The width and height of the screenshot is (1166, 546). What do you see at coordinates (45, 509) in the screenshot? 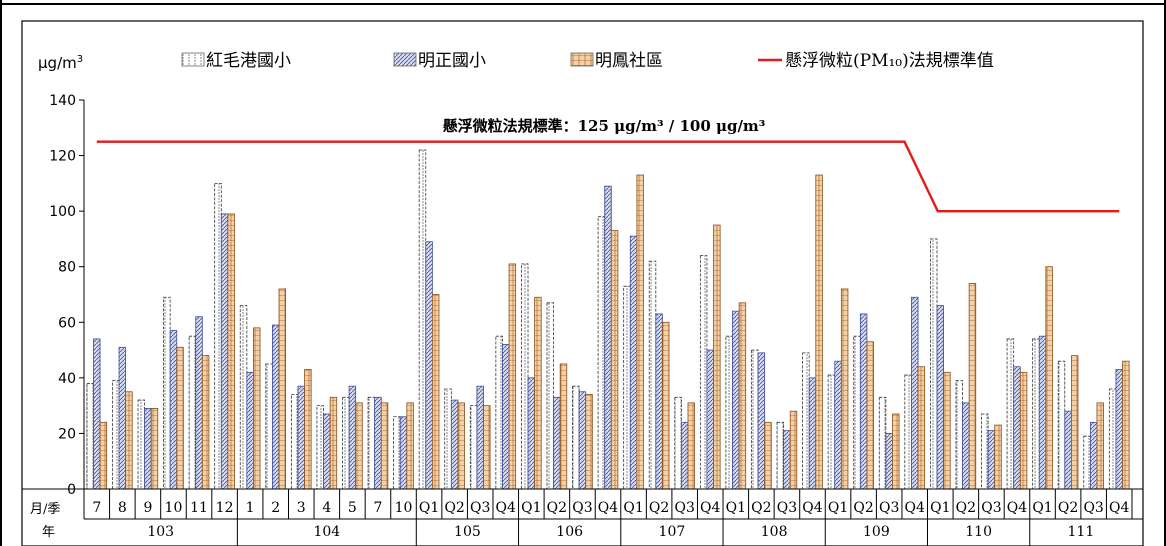
I see `row-label-period: 月/季` at bounding box center [45, 509].